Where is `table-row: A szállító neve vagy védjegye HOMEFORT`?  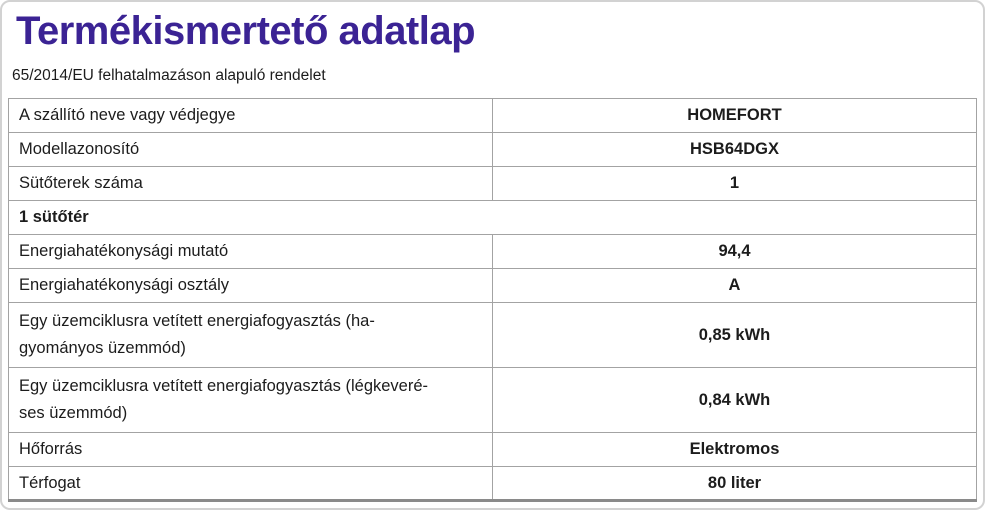 table-row: A szállító neve vagy védjegye HOMEFORT is located at coordinates (492, 115).